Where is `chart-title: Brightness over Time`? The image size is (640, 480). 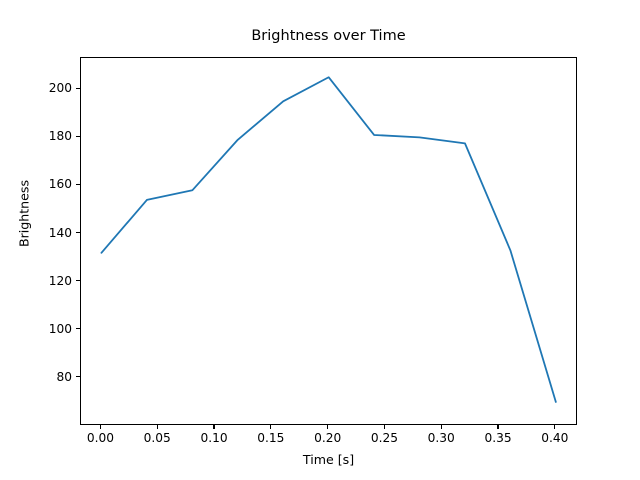
chart-title: Brightness over Time is located at coordinates (328, 36).